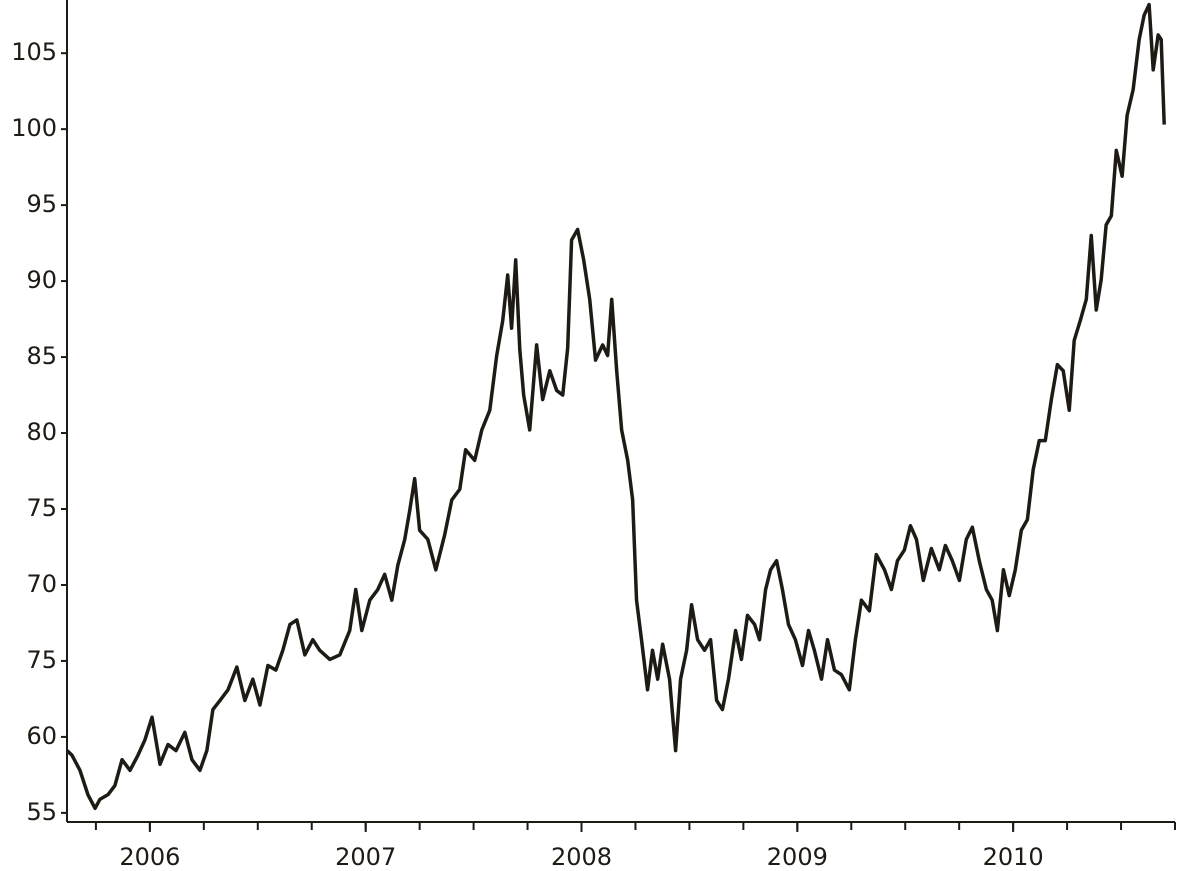 Image resolution: width=1179 pixels, height=871 pixels. I want to click on x-tick-label: 2007, so click(365, 857).